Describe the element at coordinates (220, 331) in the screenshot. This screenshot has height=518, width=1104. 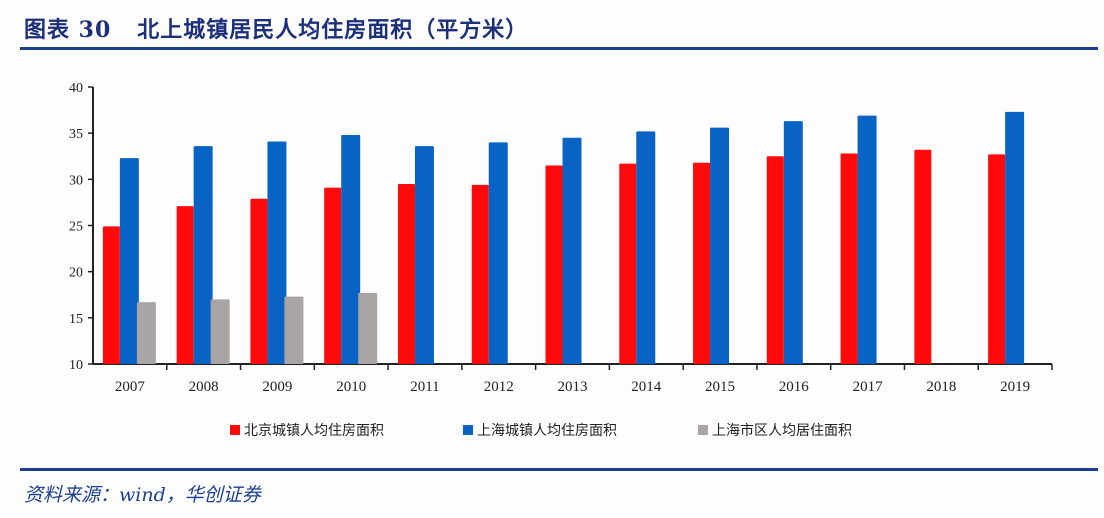
I see `bar-2008-s3` at that location.